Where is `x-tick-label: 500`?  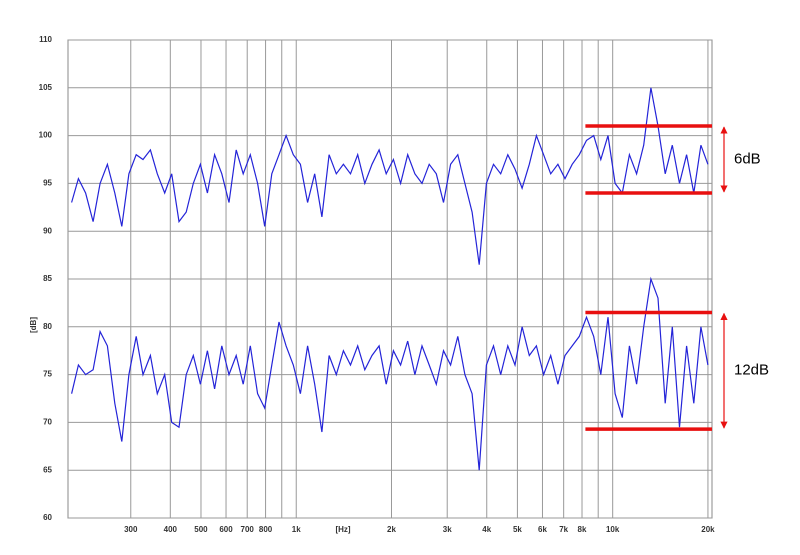
x-tick-label: 500 is located at coordinates (201, 529).